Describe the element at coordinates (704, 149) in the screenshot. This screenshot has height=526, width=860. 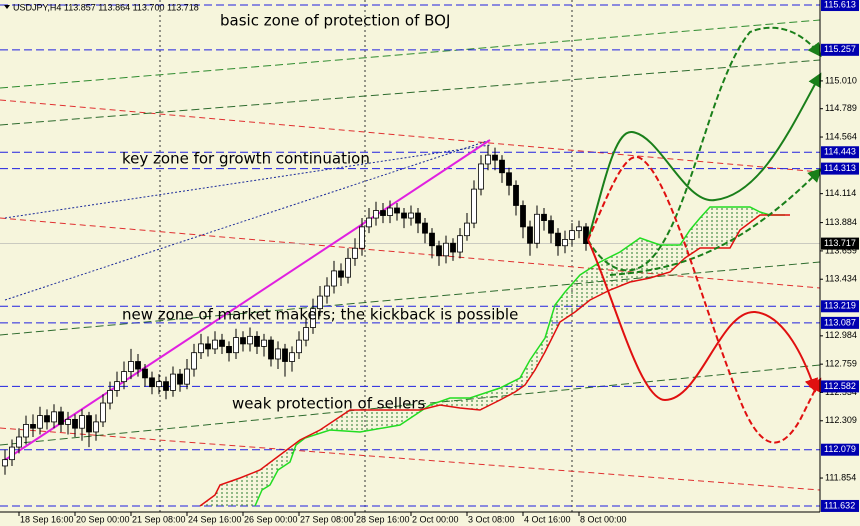
I see `forecast-green` at that location.